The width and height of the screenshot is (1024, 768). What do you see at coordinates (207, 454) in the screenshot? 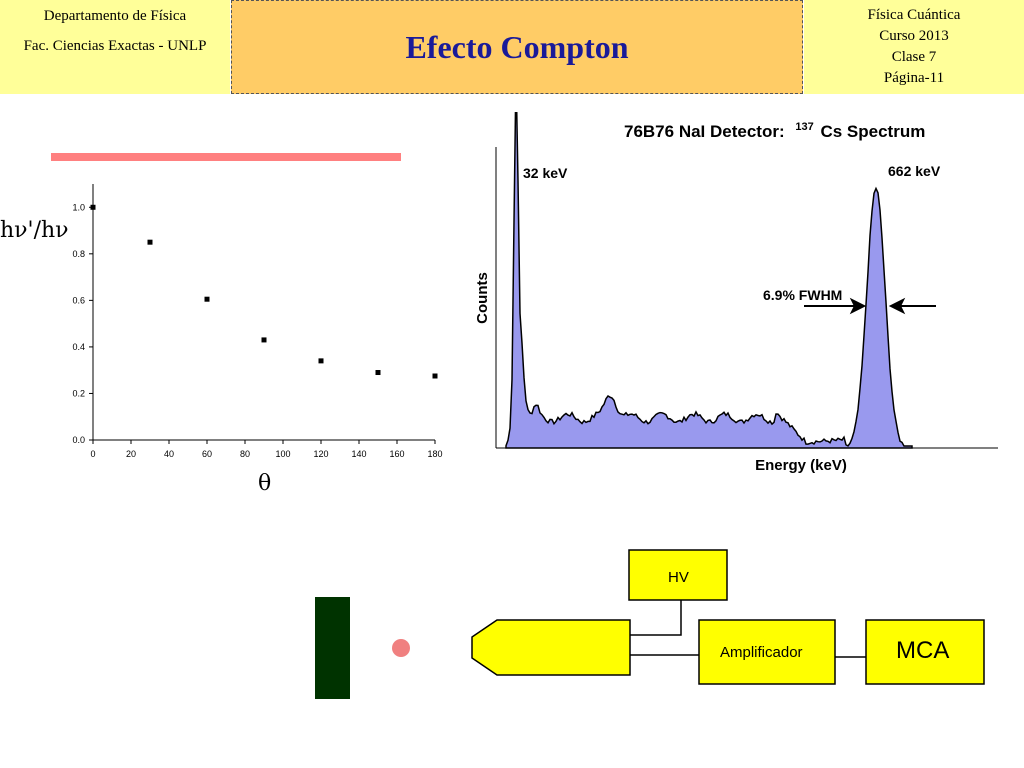
I see `x-tick-label: 60` at bounding box center [207, 454].